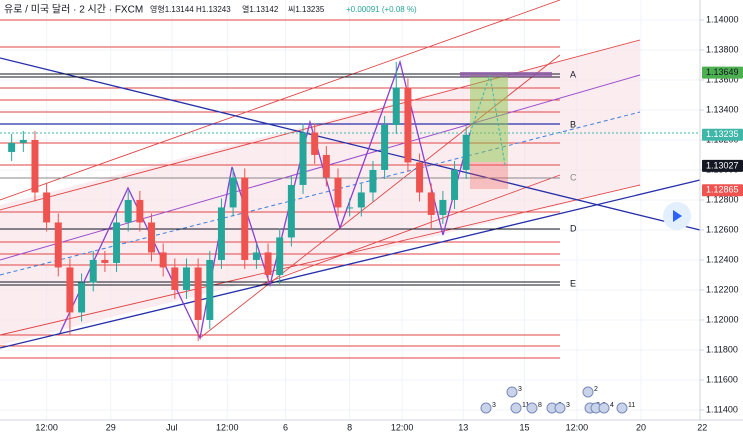 The image size is (743, 436). I want to click on events: 3311893223411, so click(557, 400).